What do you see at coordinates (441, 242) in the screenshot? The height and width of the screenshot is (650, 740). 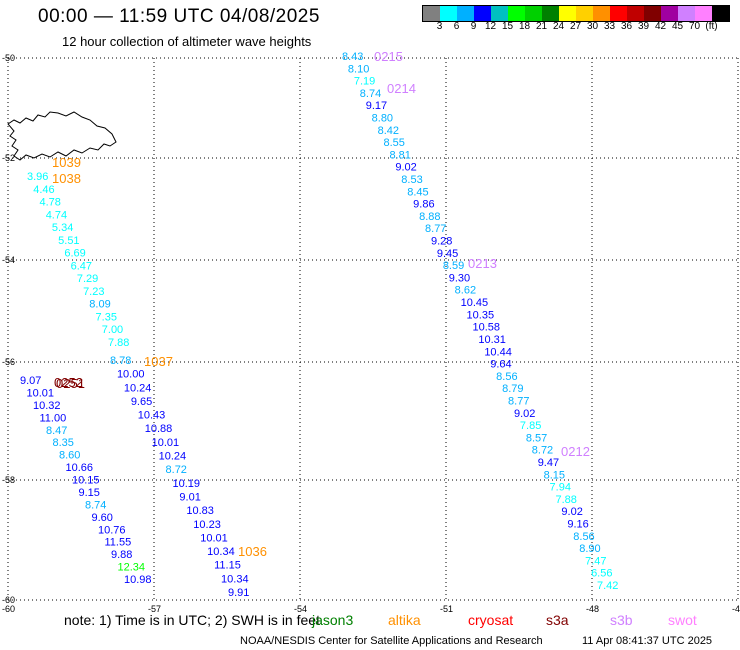 I see `wave-height-value: 9.28` at bounding box center [441, 242].